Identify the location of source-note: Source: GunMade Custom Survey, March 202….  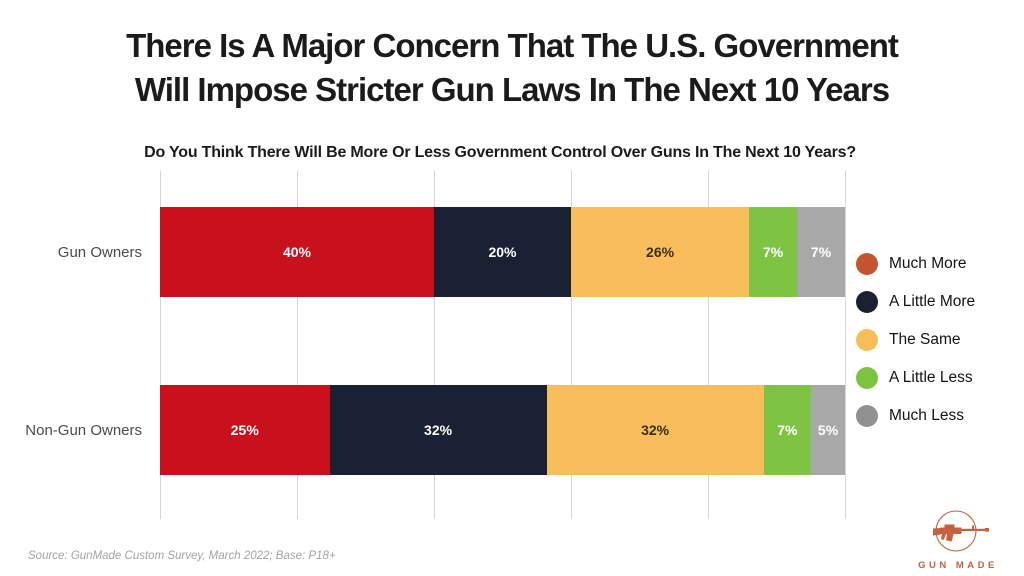
(182, 556).